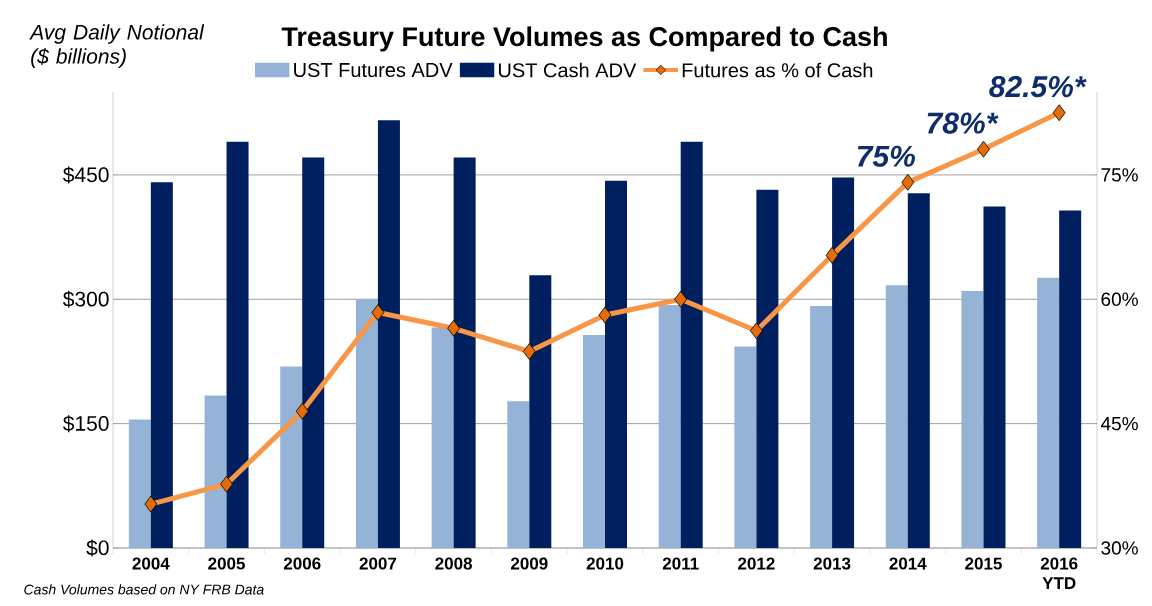 The height and width of the screenshot is (606, 1152). I want to click on chart-title: Treasury Future Volumes as Compared to Cash, so click(584, 39).